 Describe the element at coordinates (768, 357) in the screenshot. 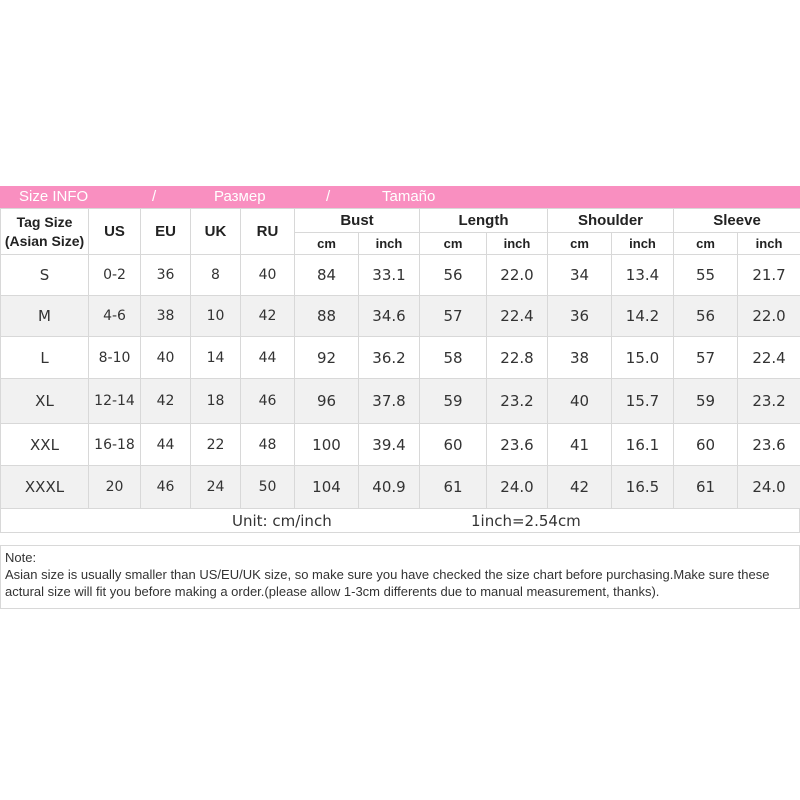

I see `cell-sleeve-inch: 22.4` at that location.